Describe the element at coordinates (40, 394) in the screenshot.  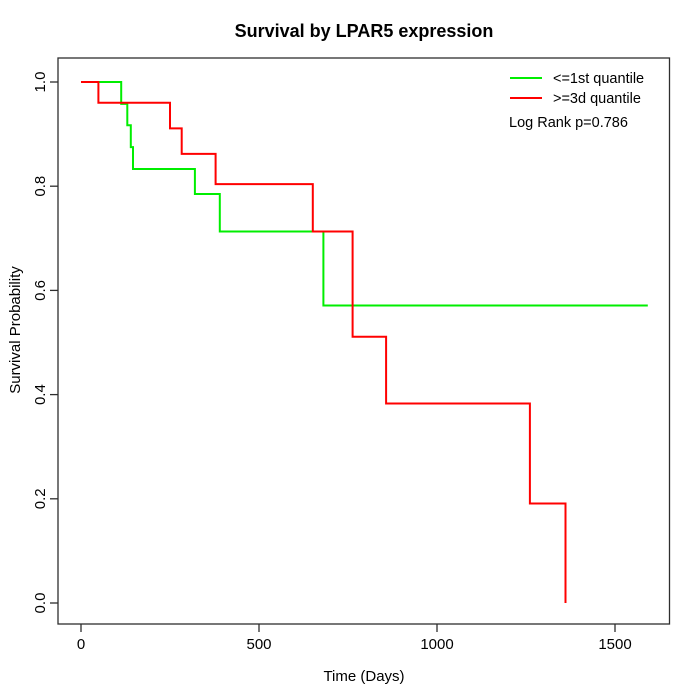
I see `y-tick-label: 0.4` at that location.